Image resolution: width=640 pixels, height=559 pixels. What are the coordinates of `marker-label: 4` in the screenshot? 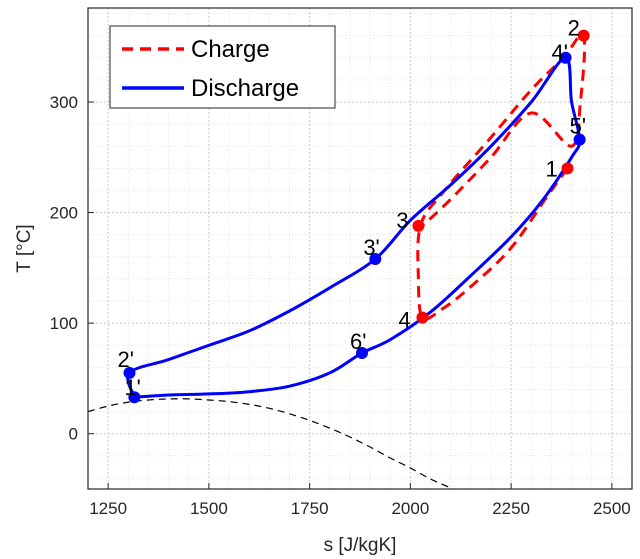 It's located at (404, 320).